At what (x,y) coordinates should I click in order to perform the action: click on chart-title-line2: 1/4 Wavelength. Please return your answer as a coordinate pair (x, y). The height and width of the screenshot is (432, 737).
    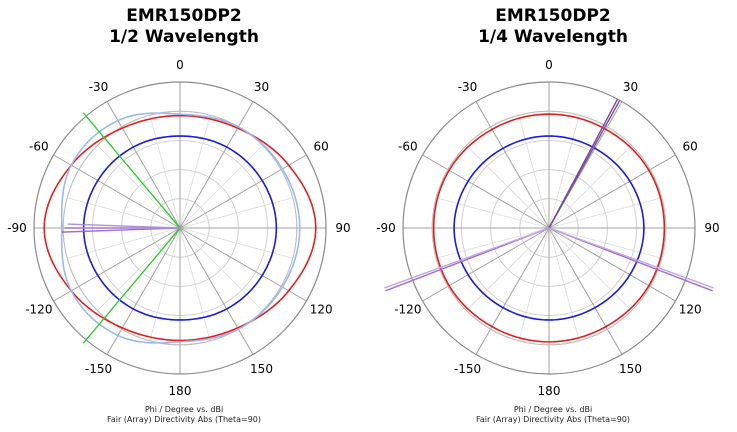
    Looking at the image, I should click on (553, 37).